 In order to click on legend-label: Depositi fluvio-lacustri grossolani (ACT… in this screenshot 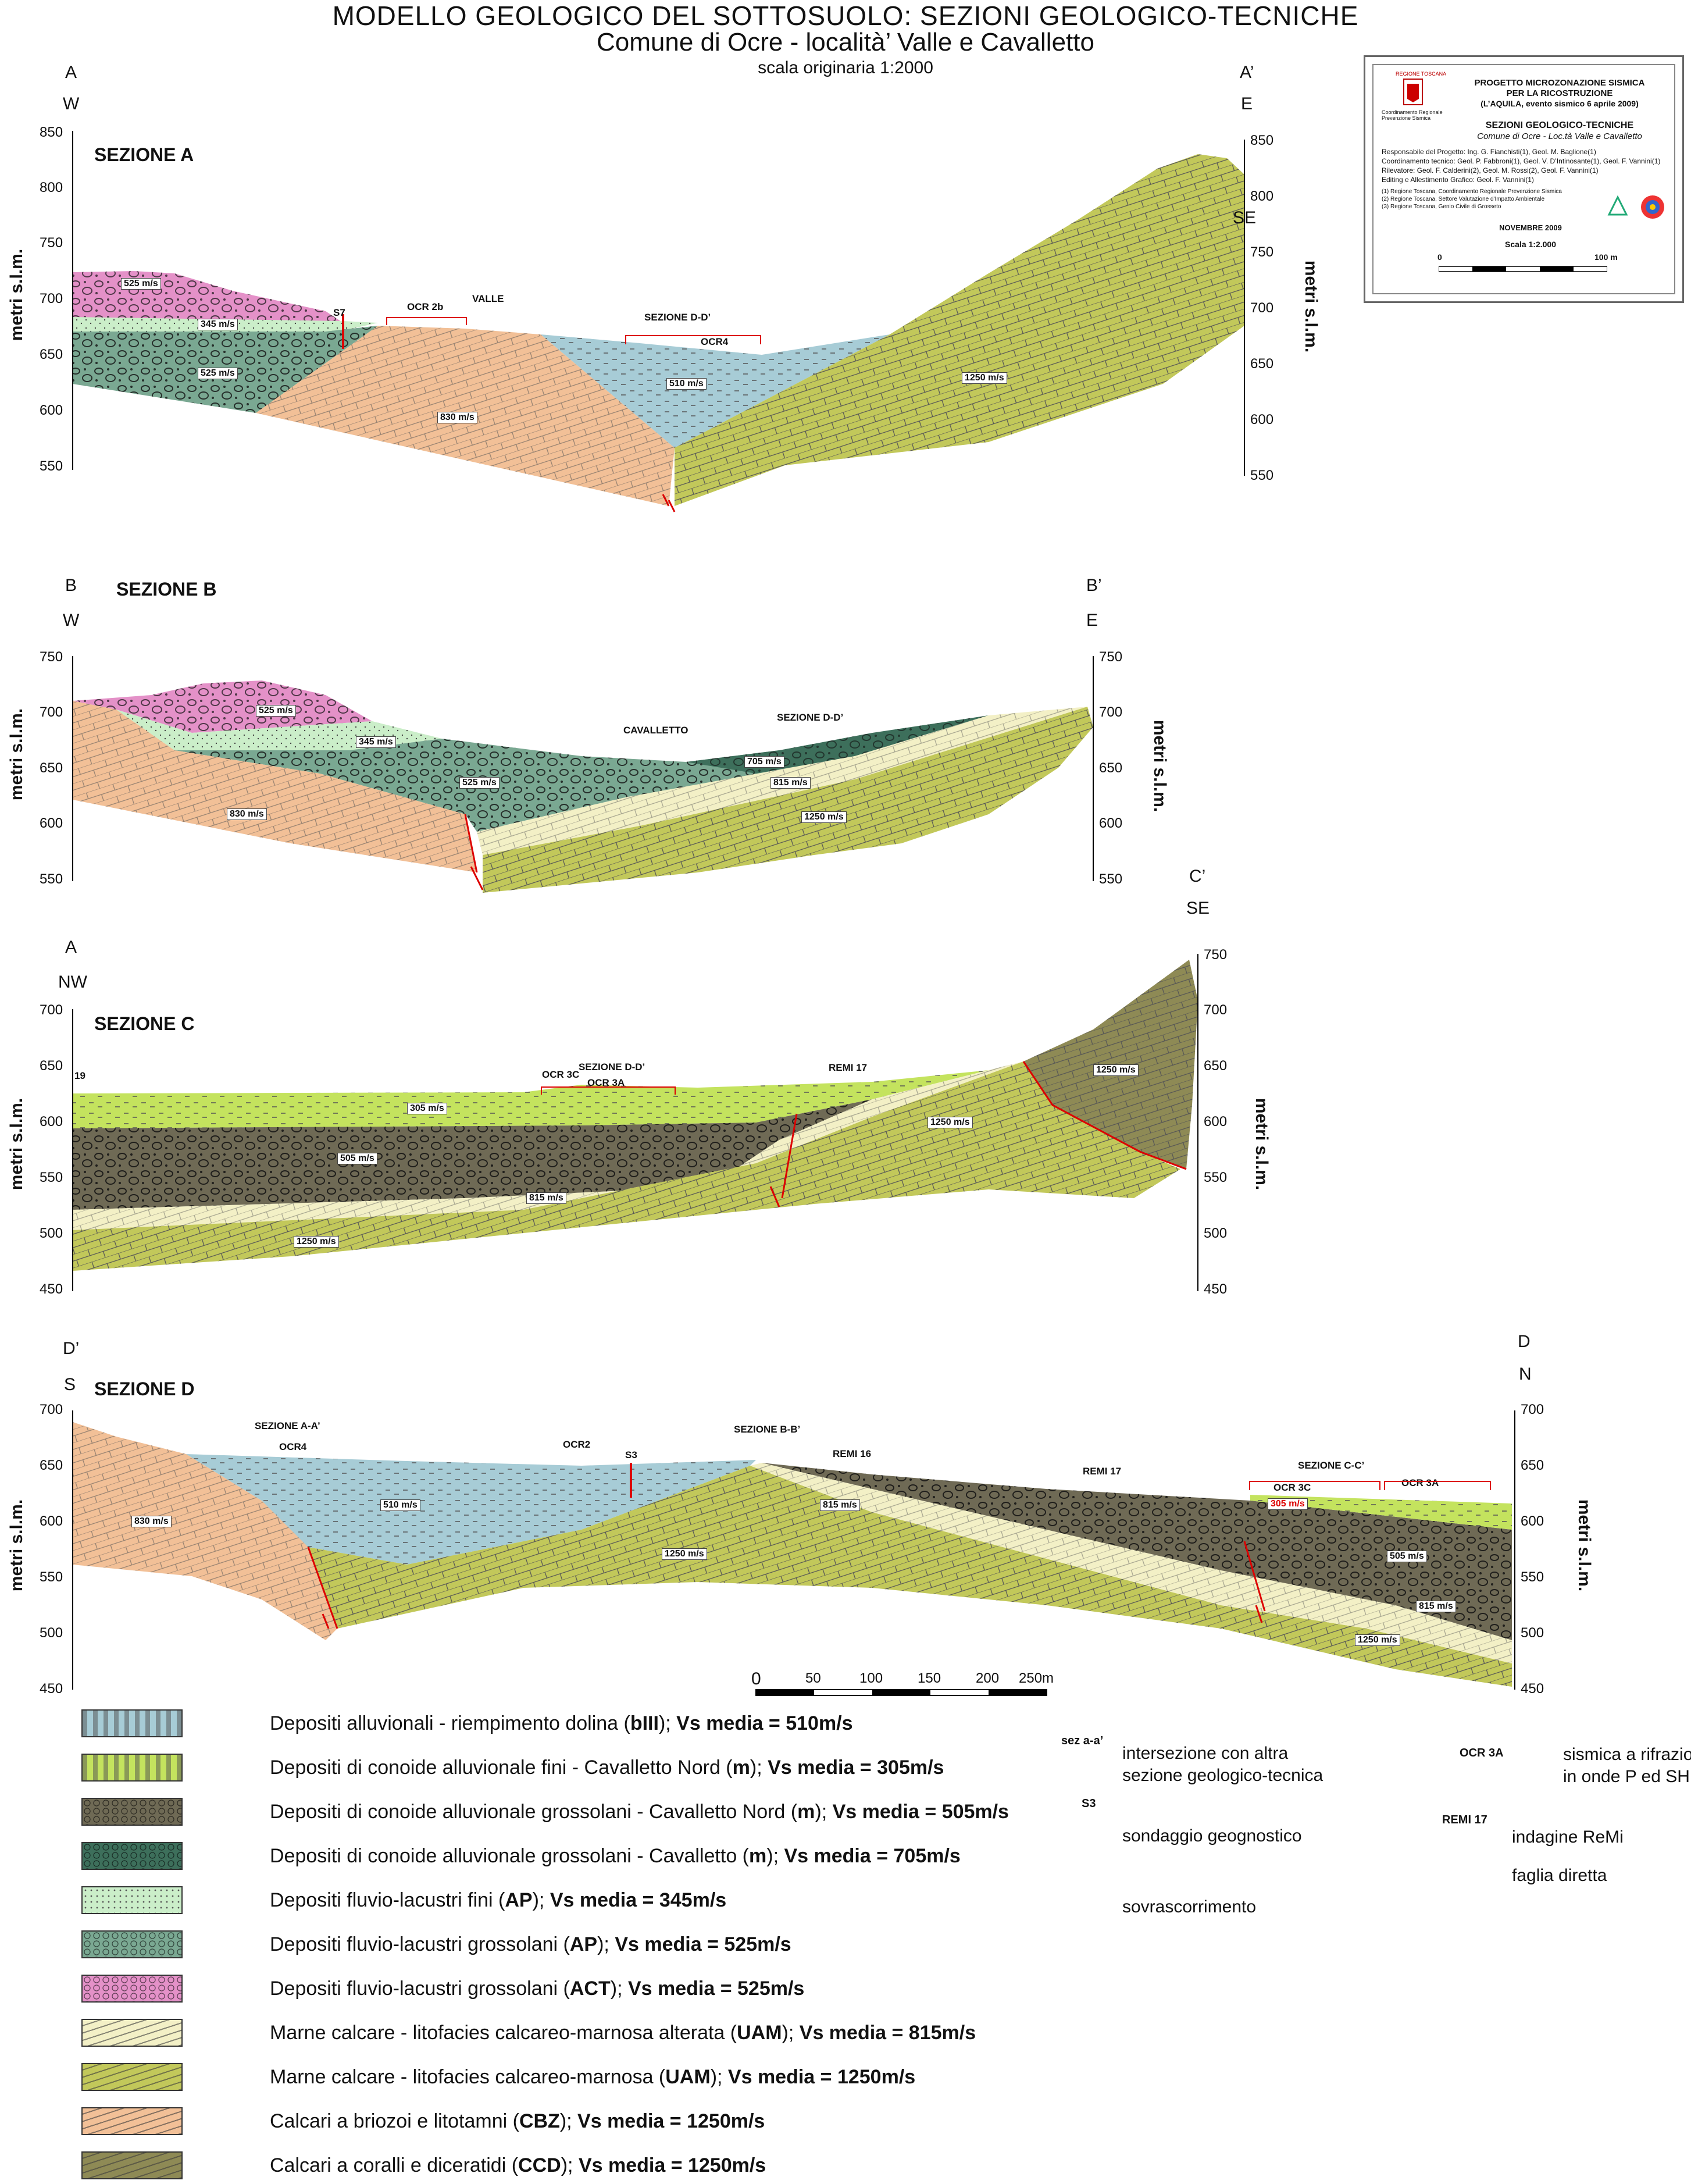, I will do `click(537, 1989)`.